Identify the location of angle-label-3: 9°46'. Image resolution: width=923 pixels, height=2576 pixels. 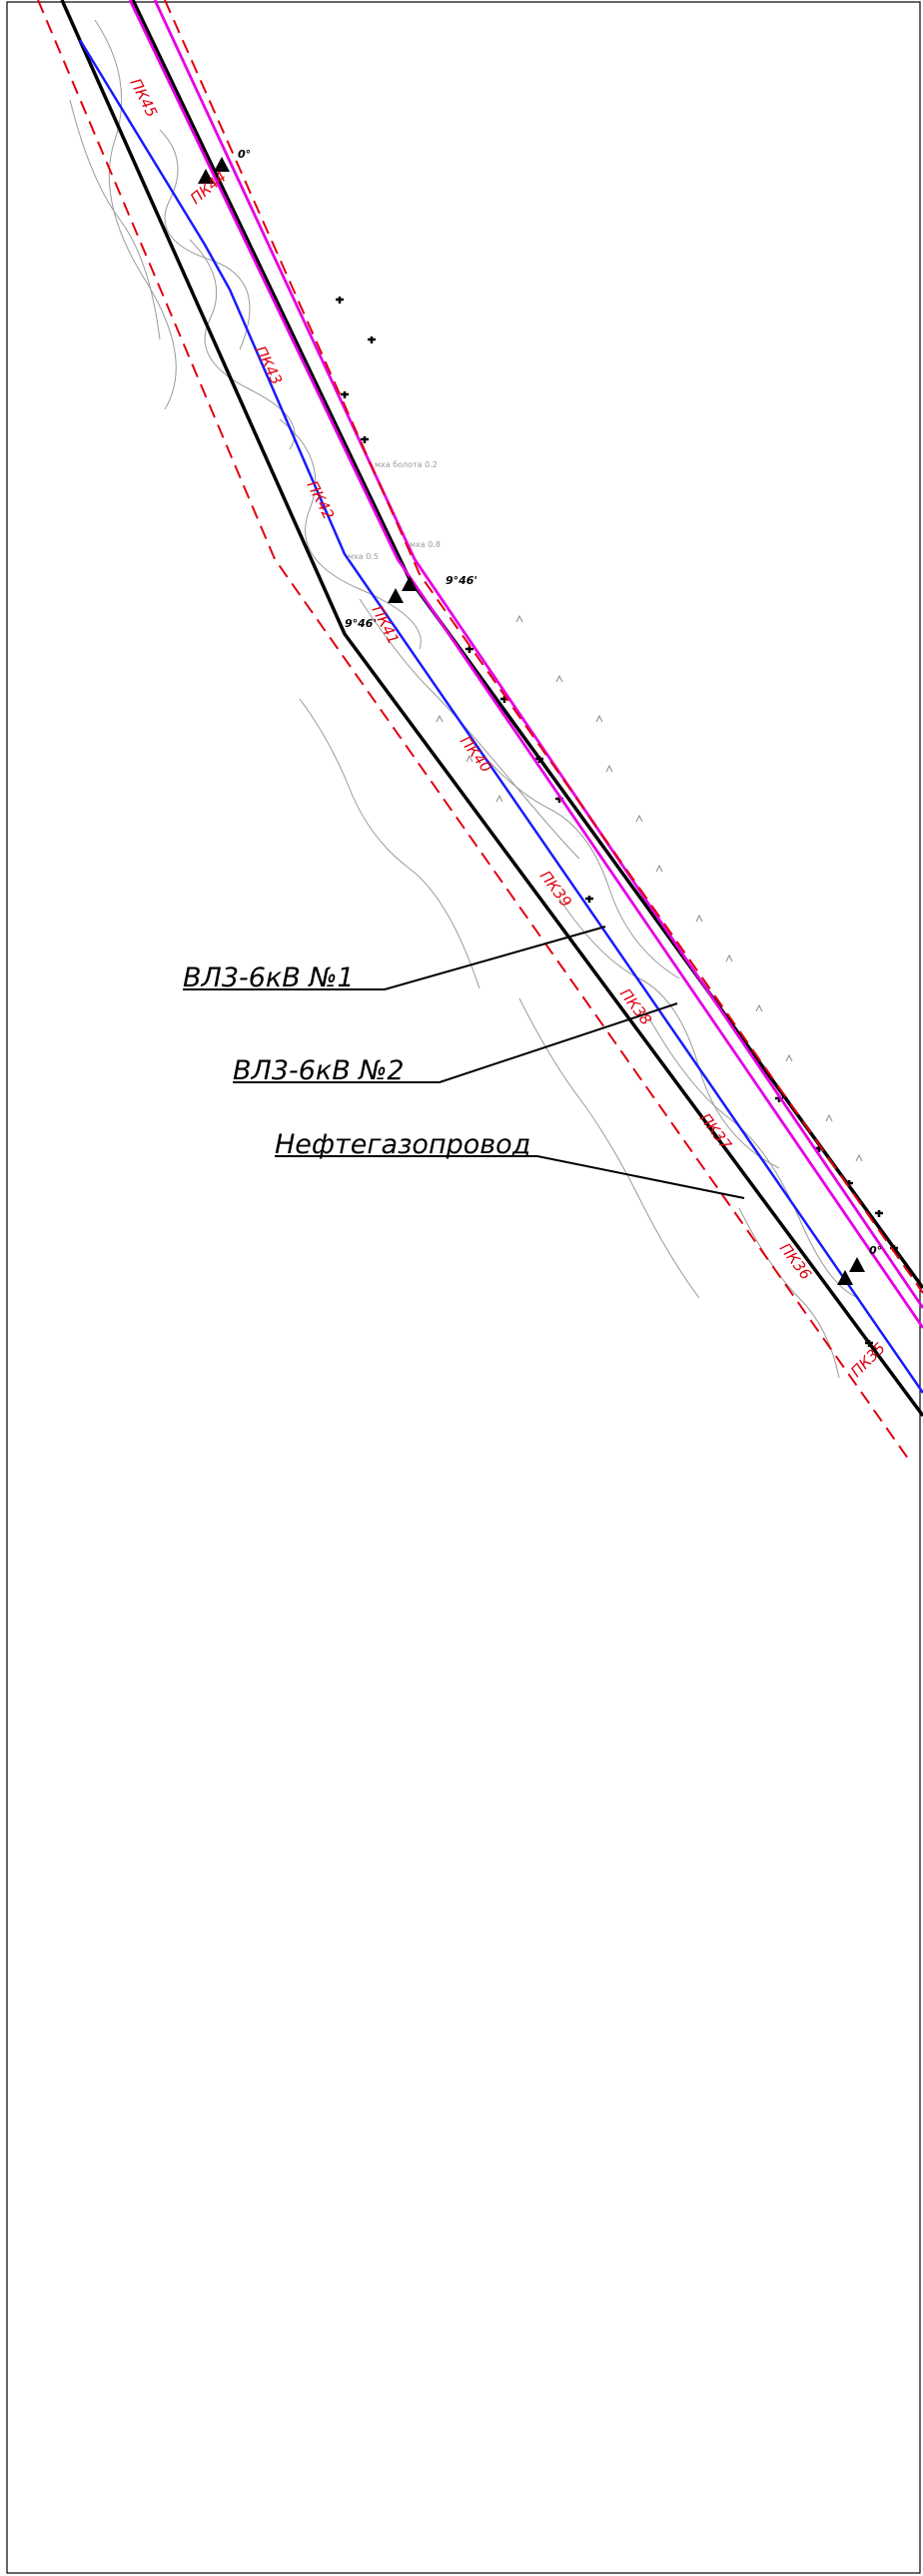
(361, 623).